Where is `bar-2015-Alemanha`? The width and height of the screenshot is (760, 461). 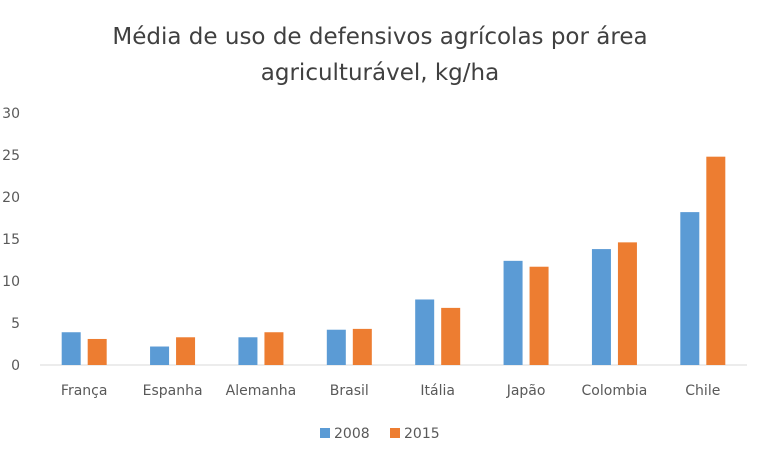
bar-2015-Alemanha is located at coordinates (274, 348).